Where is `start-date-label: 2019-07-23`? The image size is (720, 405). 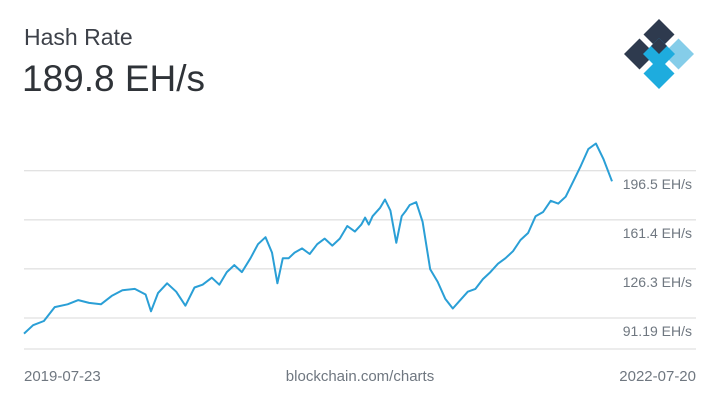
start-date-label: 2019-07-23 is located at coordinates (62, 376).